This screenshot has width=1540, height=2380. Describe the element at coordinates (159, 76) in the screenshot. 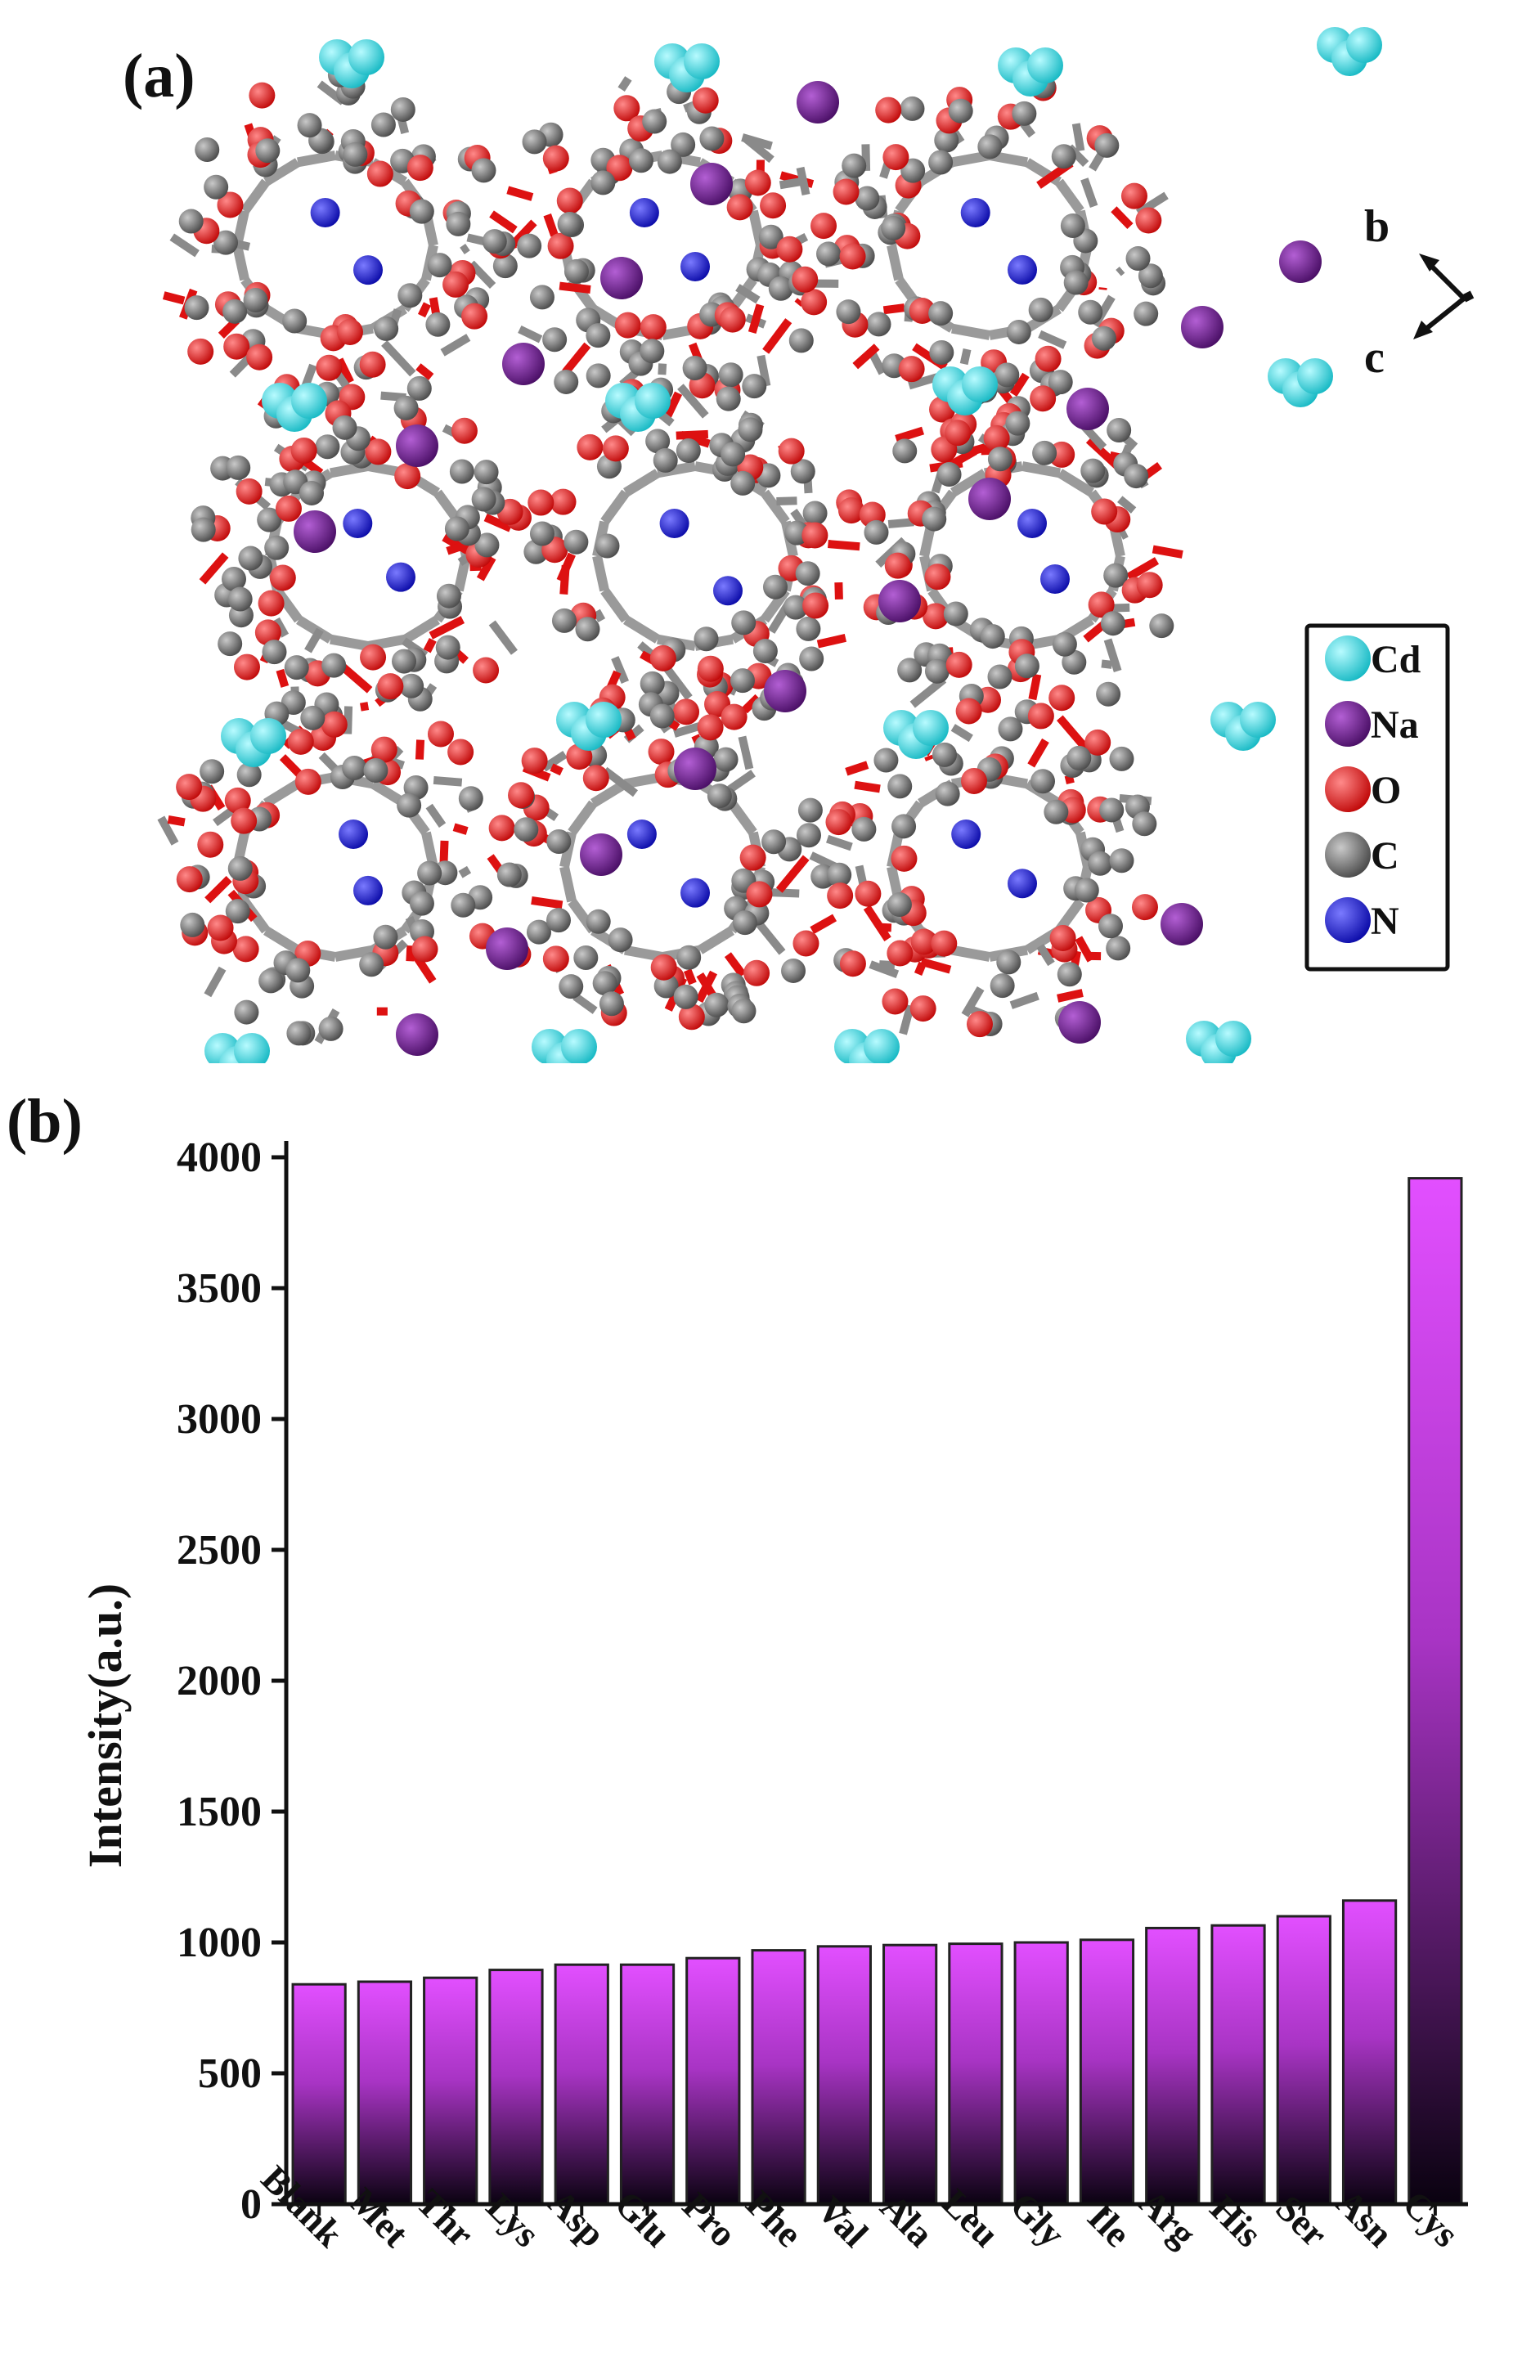

I see `panel-a-label: (a)` at that location.